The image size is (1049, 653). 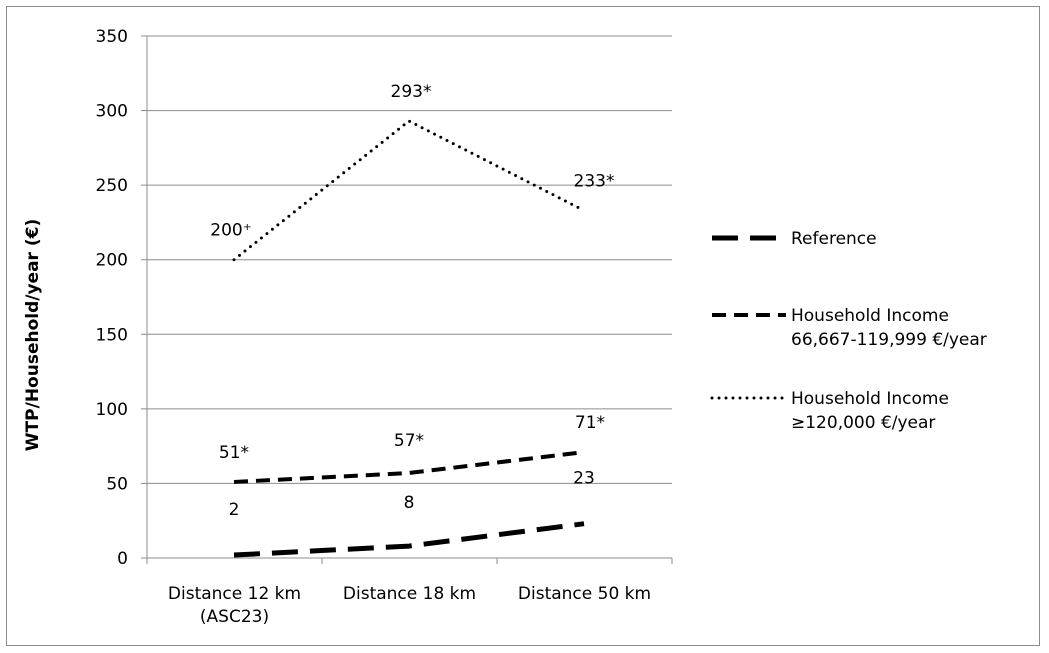 I want to click on y-tick-label-200: 200, so click(x=112, y=261).